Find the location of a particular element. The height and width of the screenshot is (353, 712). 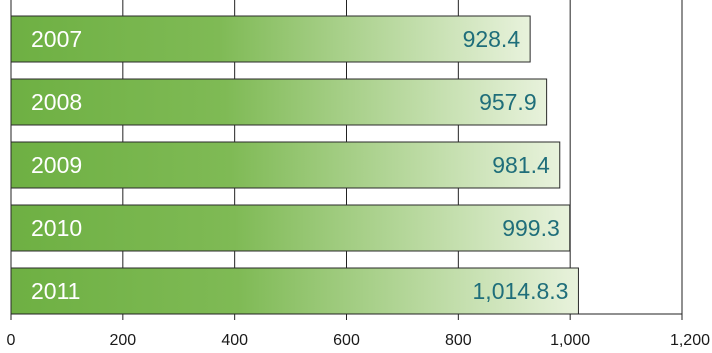

x-axis: 0 200 400 600 800 1,000 1,200 is located at coordinates (358, 331).